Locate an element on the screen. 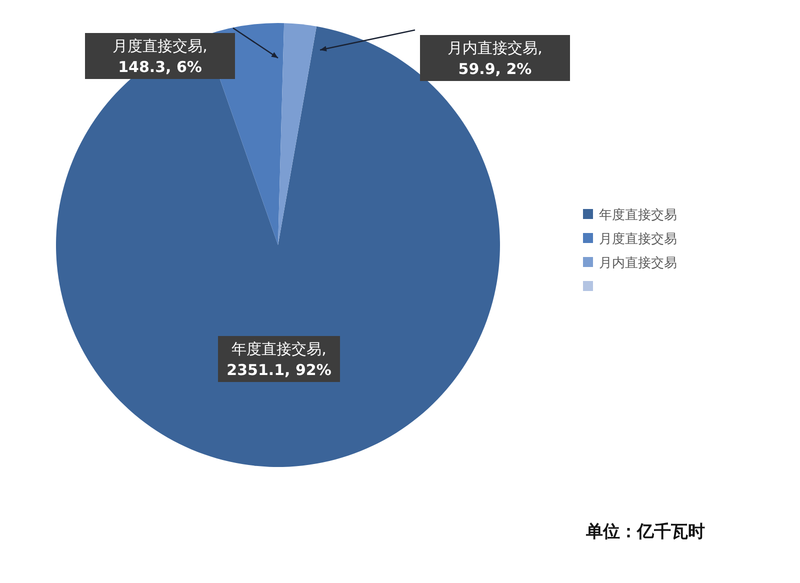 The width and height of the screenshot is (800, 583). text: 148.3, 6% is located at coordinates (160, 67).